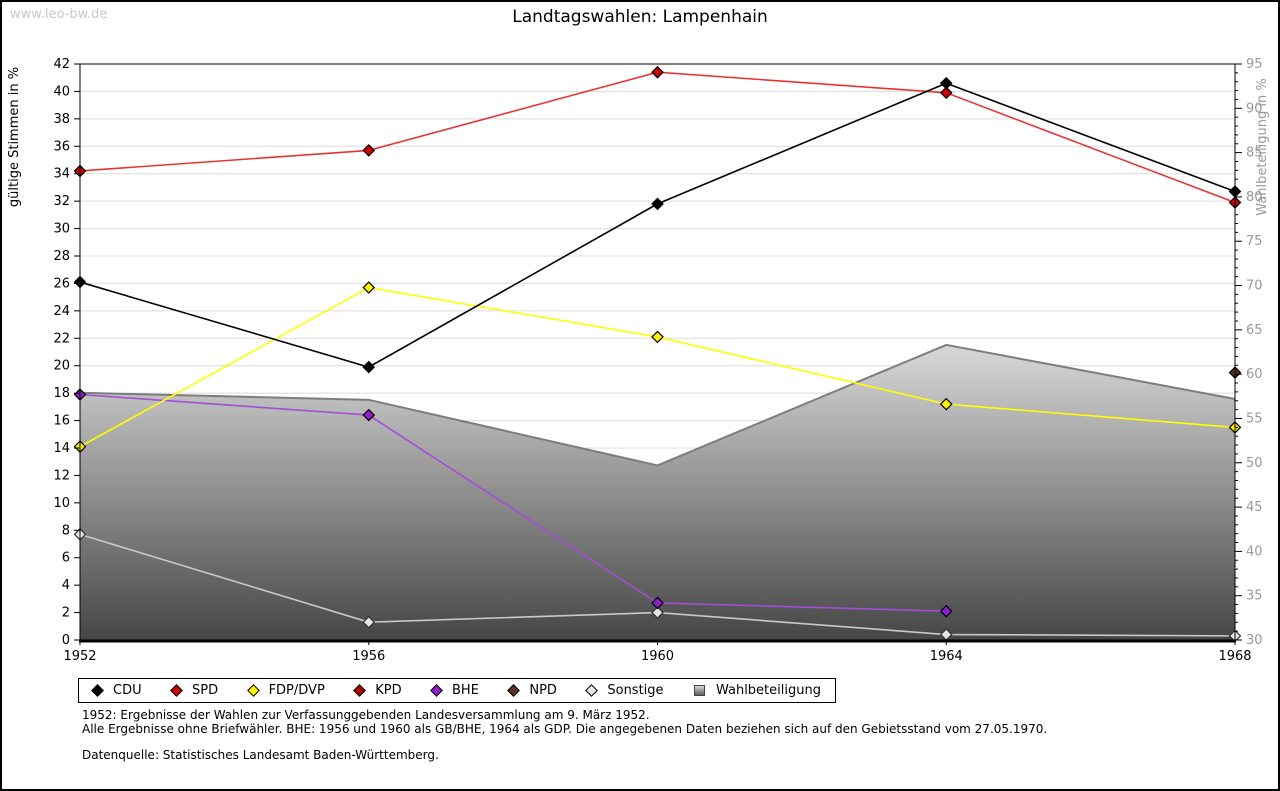 The image size is (1280, 791). What do you see at coordinates (1254, 596) in the screenshot?
I see `svg-text: 35` at bounding box center [1254, 596].